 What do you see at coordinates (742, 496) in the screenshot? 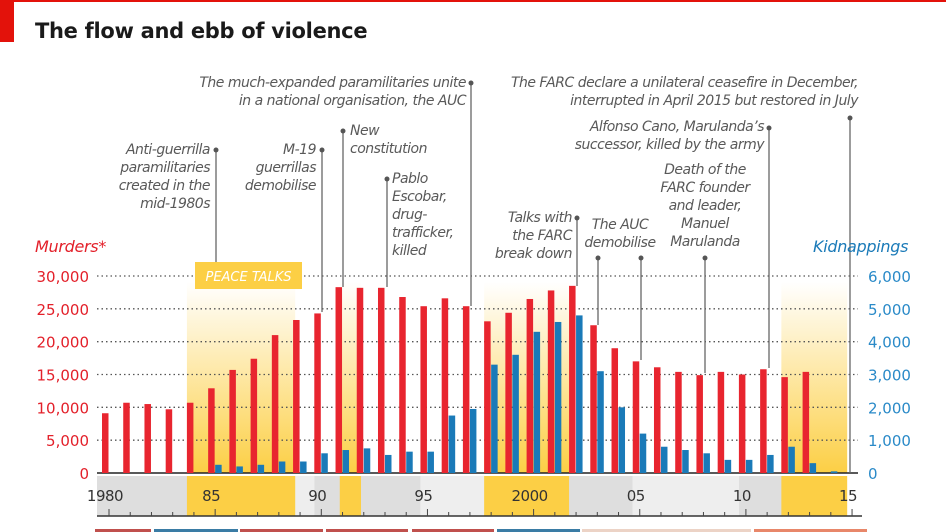
I see `x-tick-label: 10` at bounding box center [742, 496].